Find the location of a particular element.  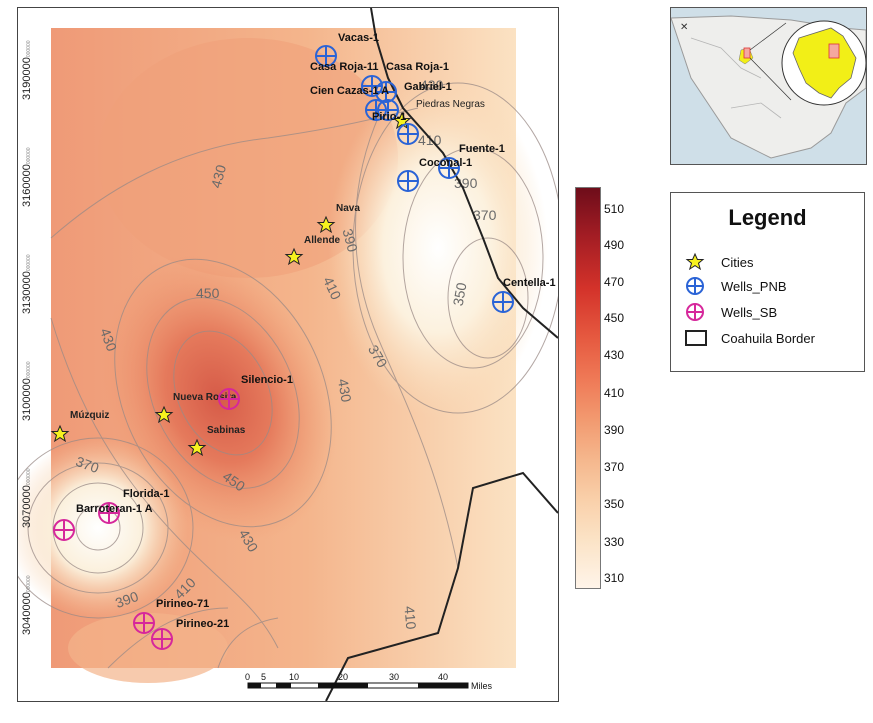

legend-item-wells-sb: Wells_SB is located at coordinates (731, 312).